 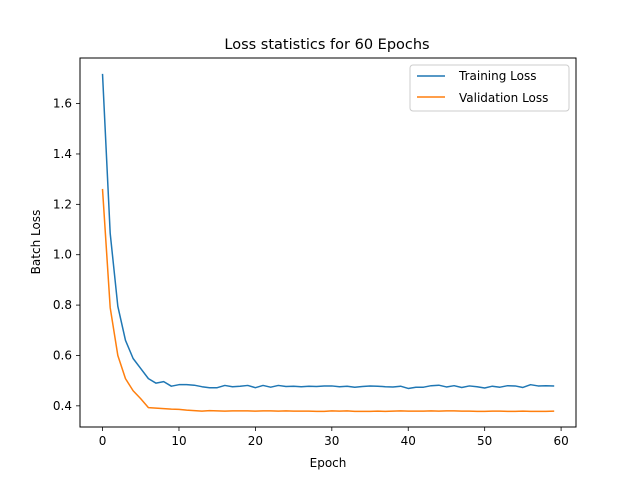 I want to click on y-tick-label: 1.4, so click(x=62, y=154).